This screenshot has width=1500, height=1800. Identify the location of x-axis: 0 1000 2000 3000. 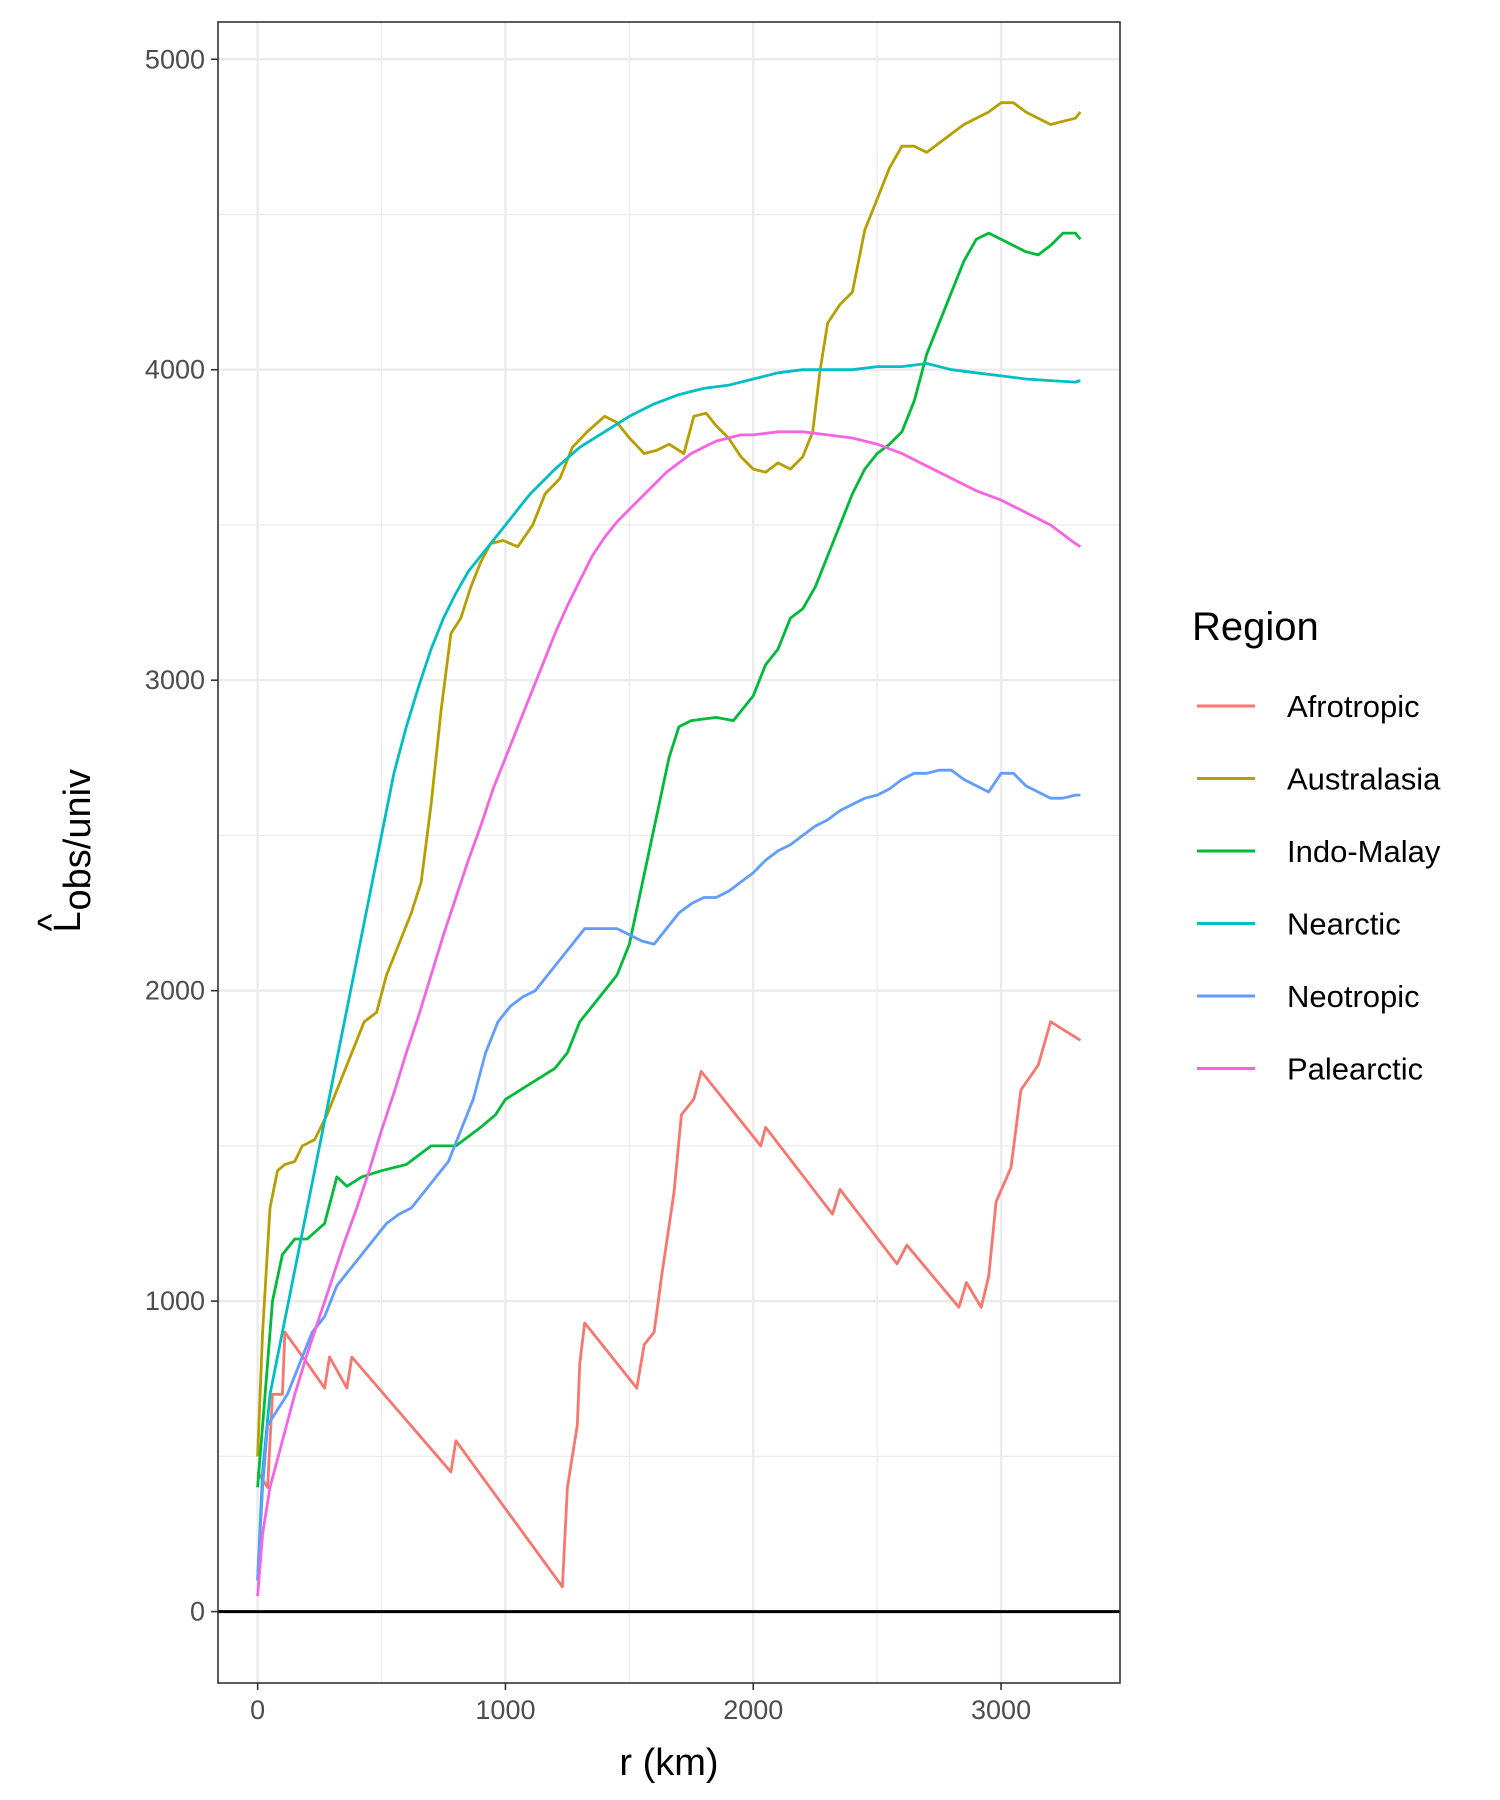
(640, 1704).